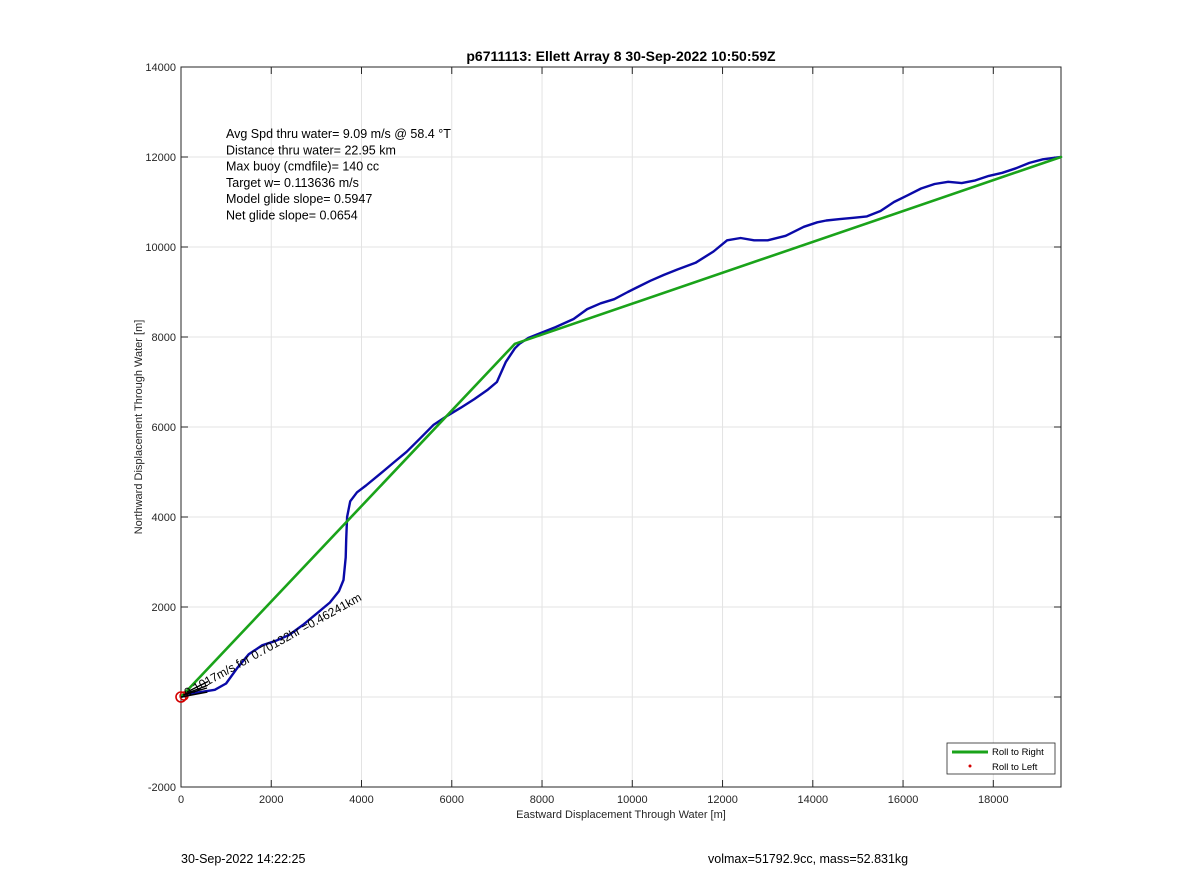 This screenshot has height=885, width=1200. I want to click on legend-box, so click(1001, 758).